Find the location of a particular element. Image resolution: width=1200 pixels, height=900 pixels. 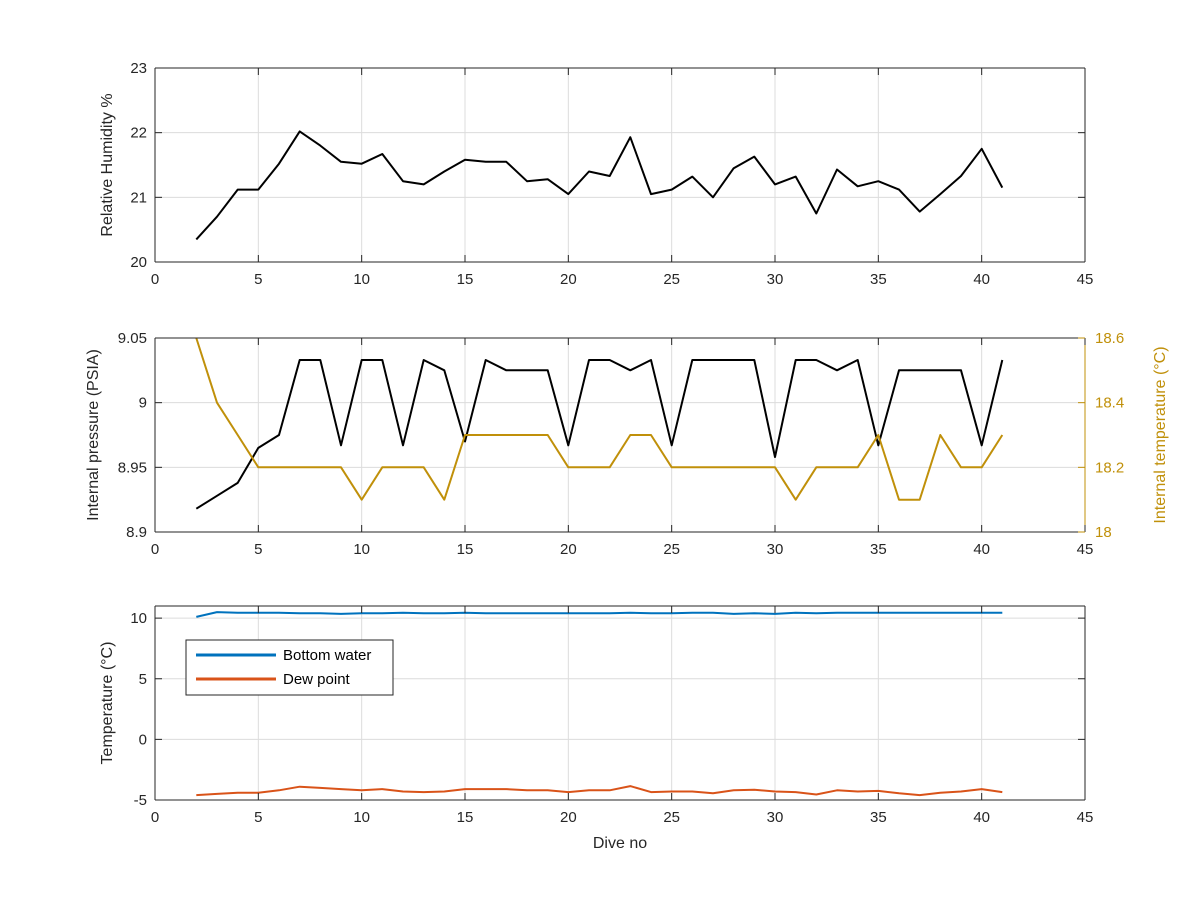

y2-tick-label: 18 is located at coordinates (1103, 532).